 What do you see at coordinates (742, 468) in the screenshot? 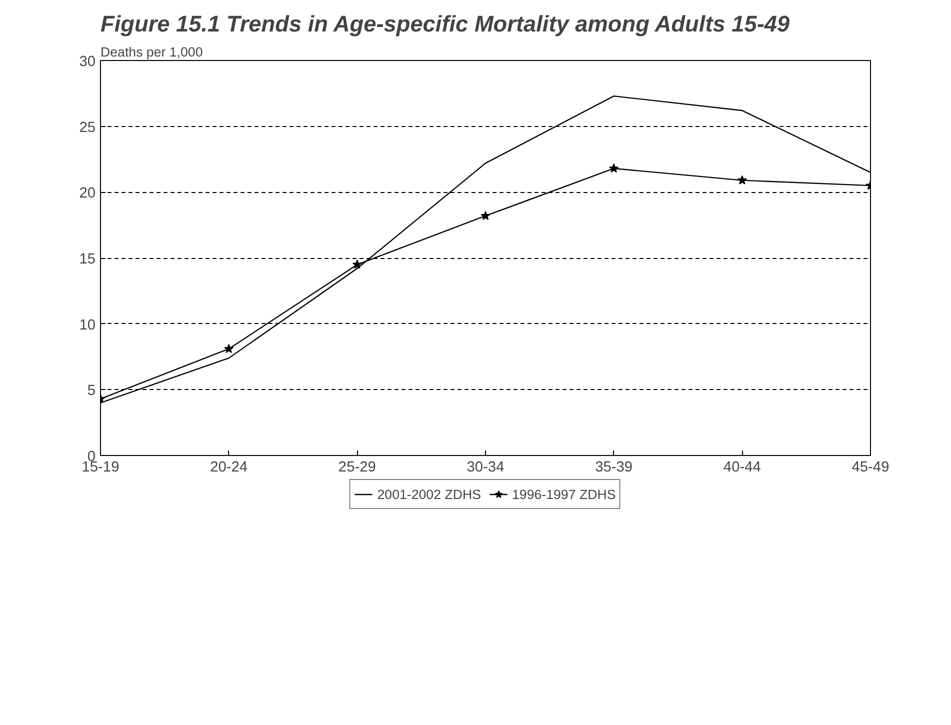
I see `x-tick-label: 40-44` at bounding box center [742, 468].